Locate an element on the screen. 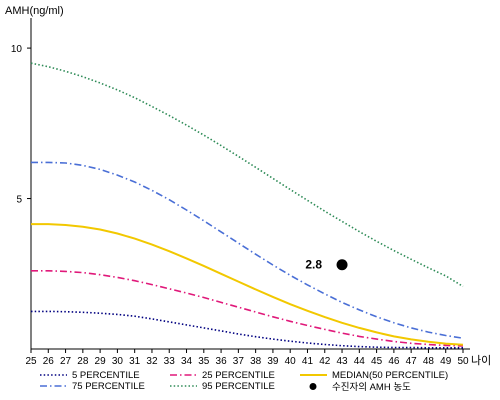  x-tick-label: 43 is located at coordinates (342, 361).